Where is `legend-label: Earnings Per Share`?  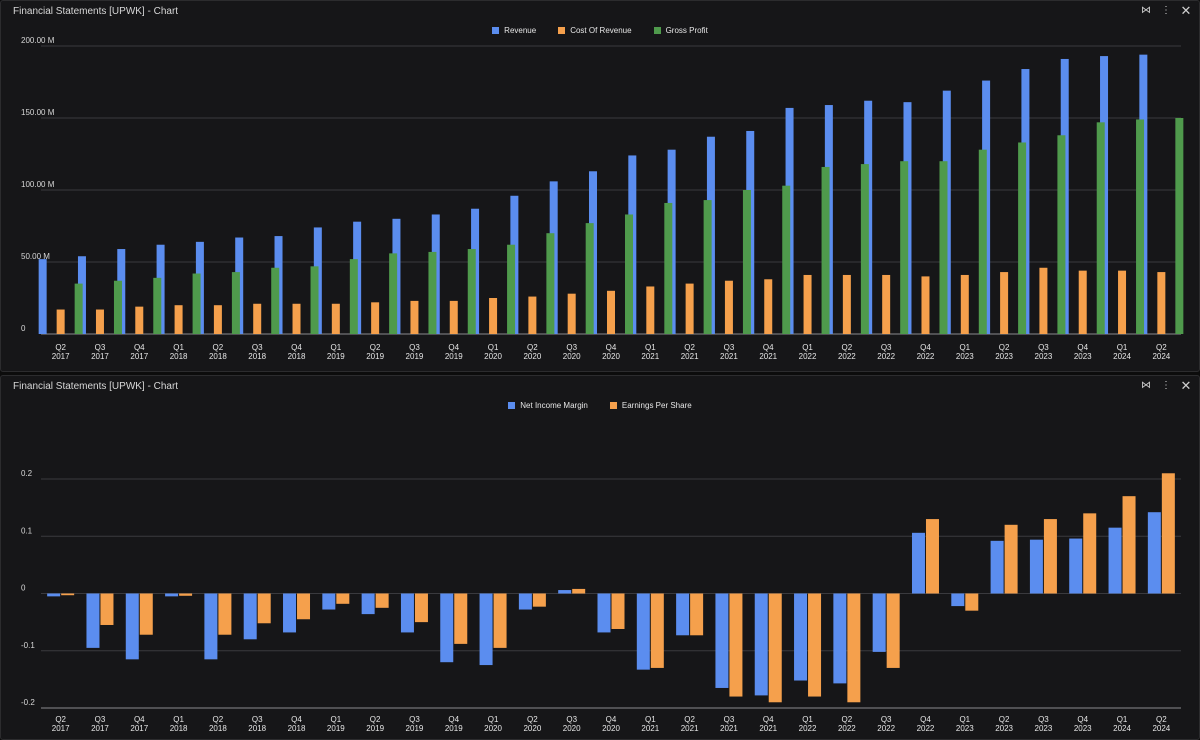
legend-label: Earnings Per Share is located at coordinates (656, 405).